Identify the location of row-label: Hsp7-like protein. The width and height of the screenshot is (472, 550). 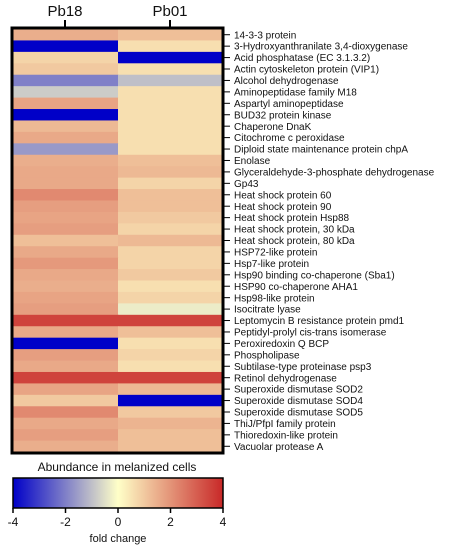
(271, 264).